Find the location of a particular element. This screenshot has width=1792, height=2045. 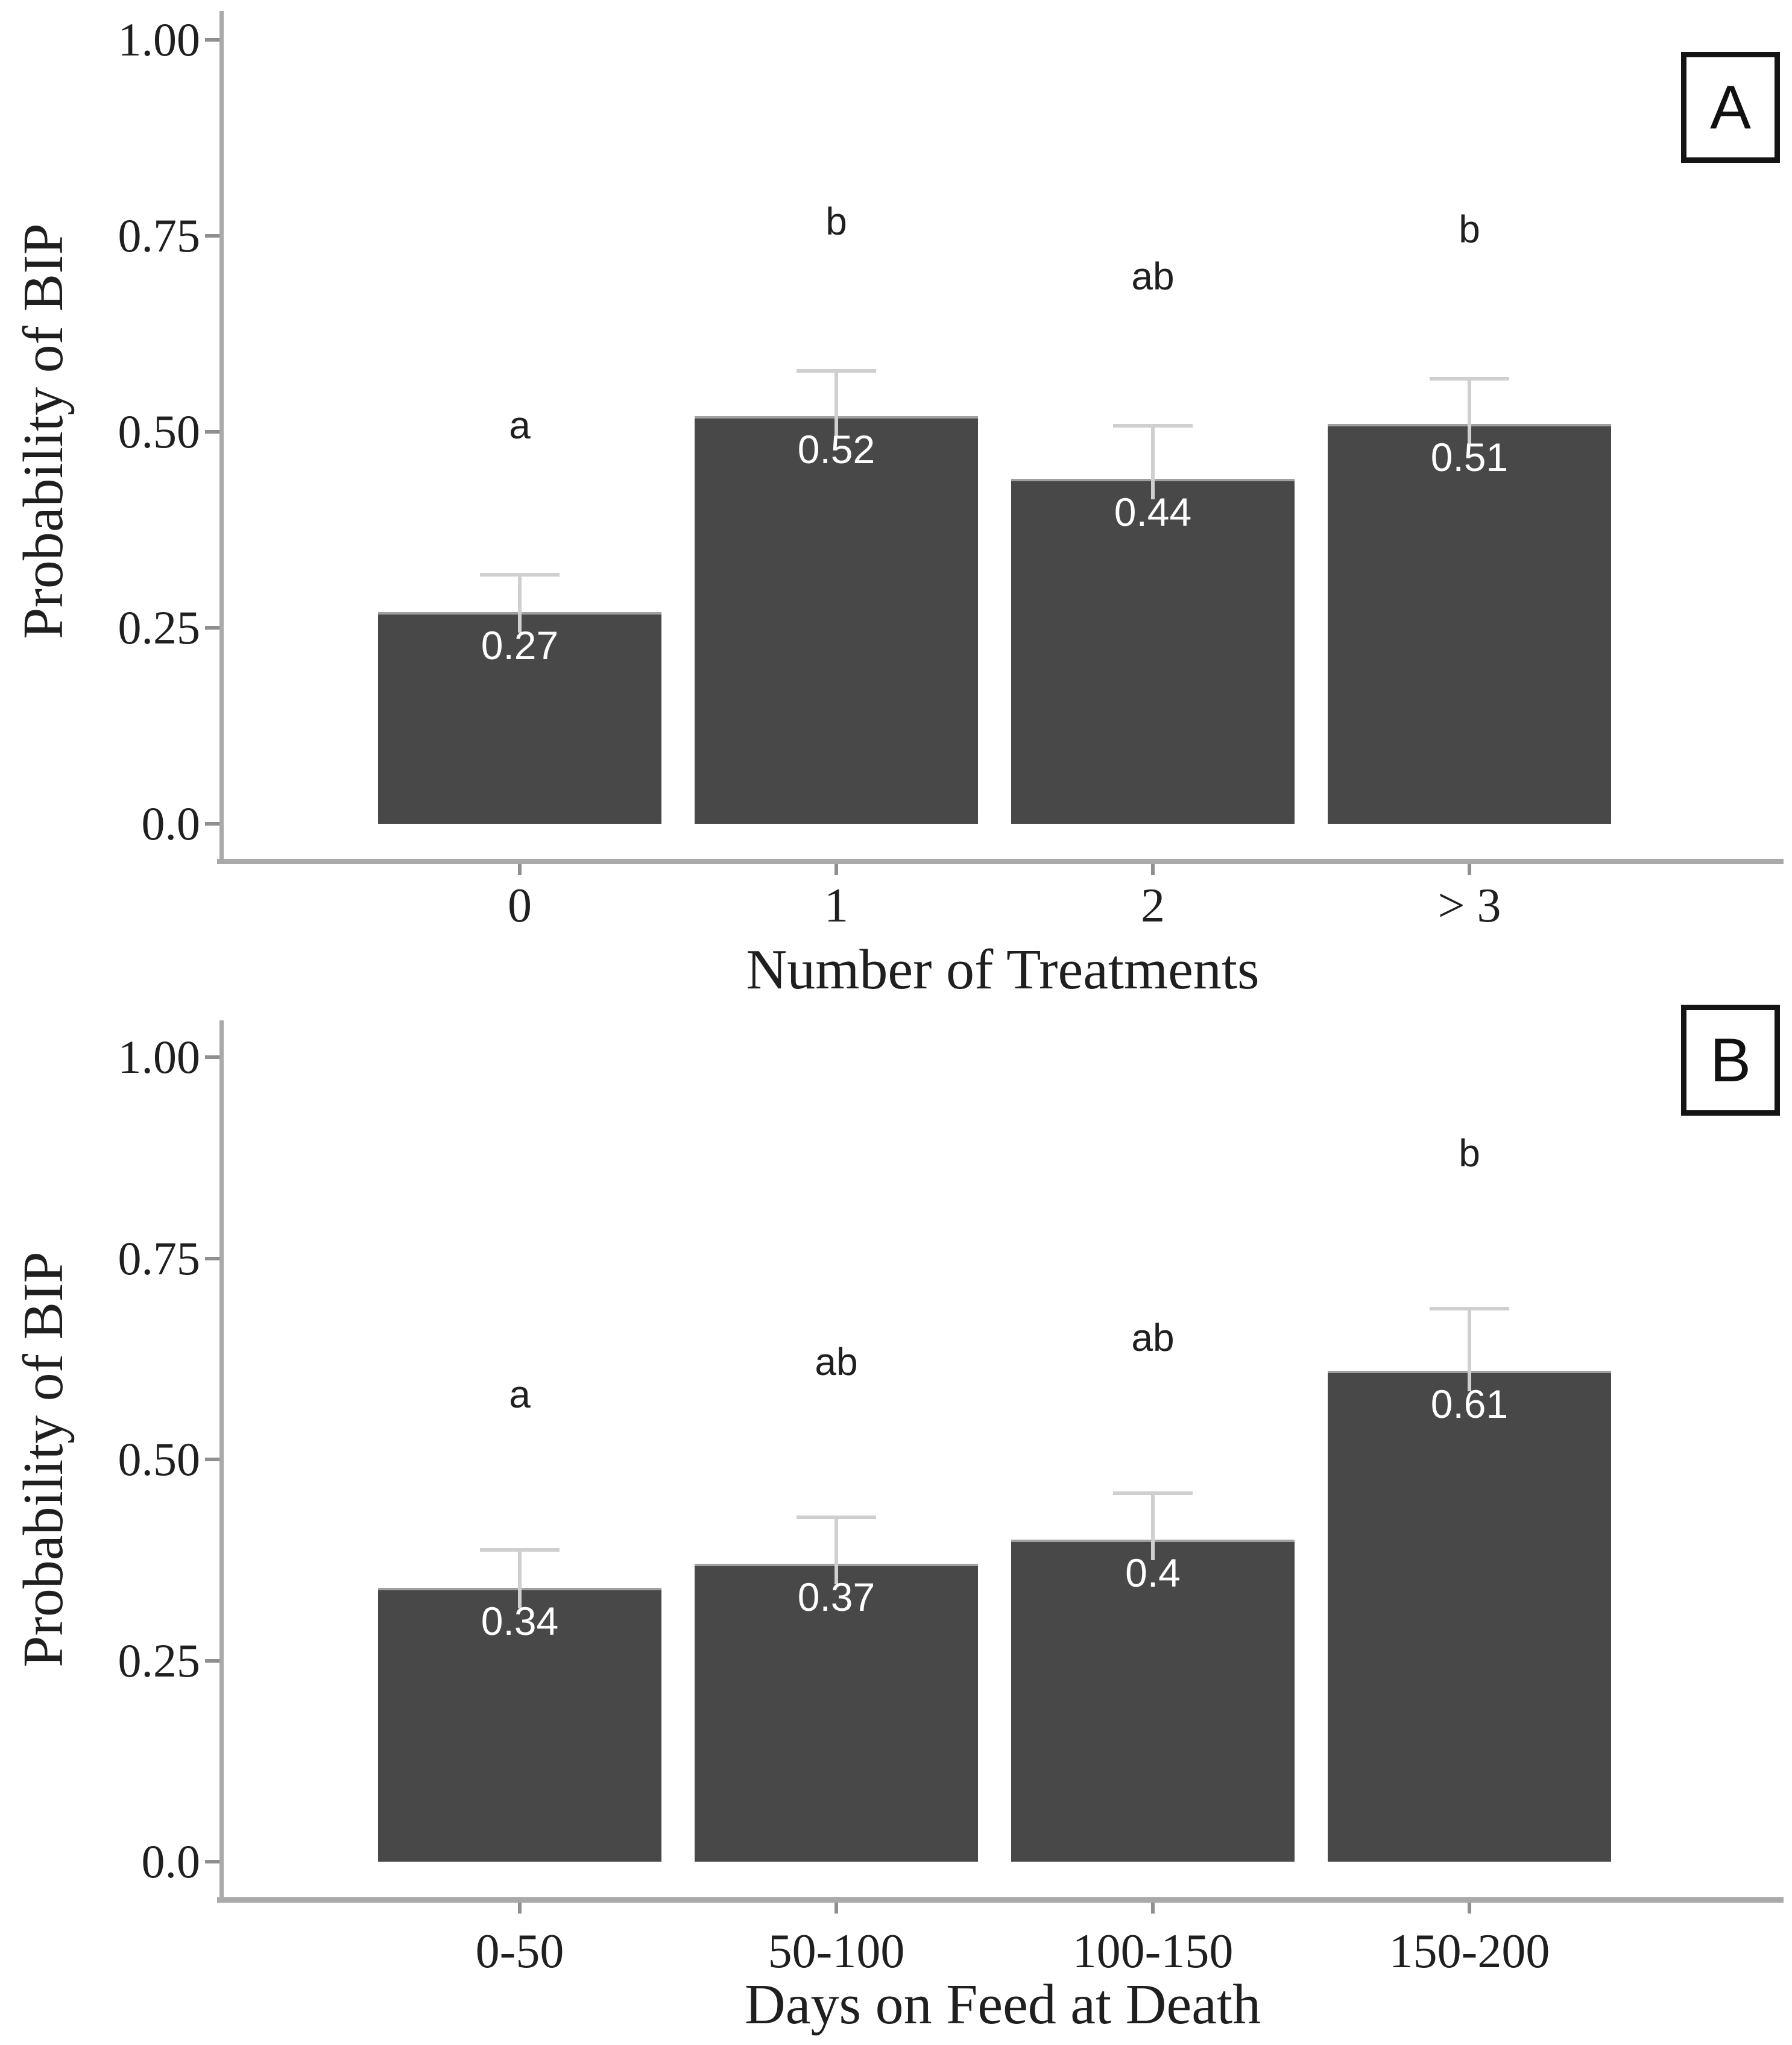

panel-a-bar-value-label: 0.27 is located at coordinates (520, 645).